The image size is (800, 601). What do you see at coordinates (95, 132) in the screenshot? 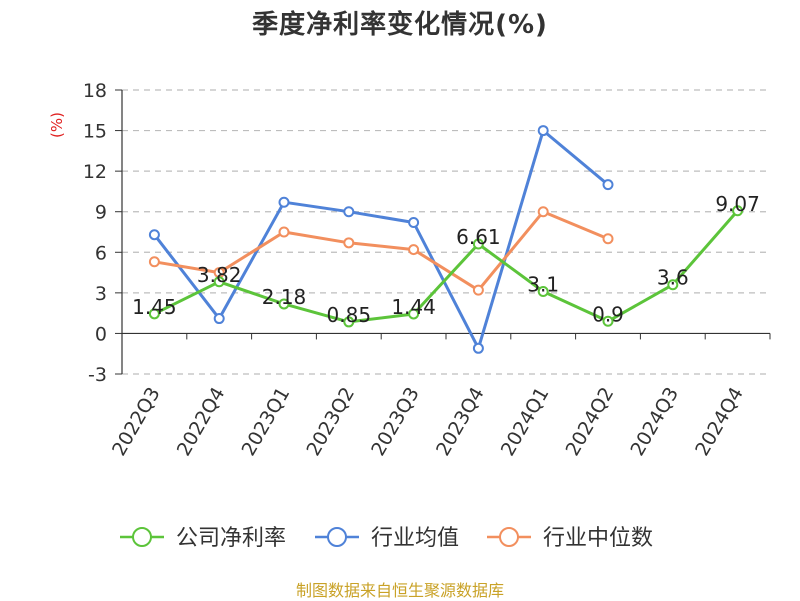
I see `y-tick-label: 15` at bounding box center [95, 132].